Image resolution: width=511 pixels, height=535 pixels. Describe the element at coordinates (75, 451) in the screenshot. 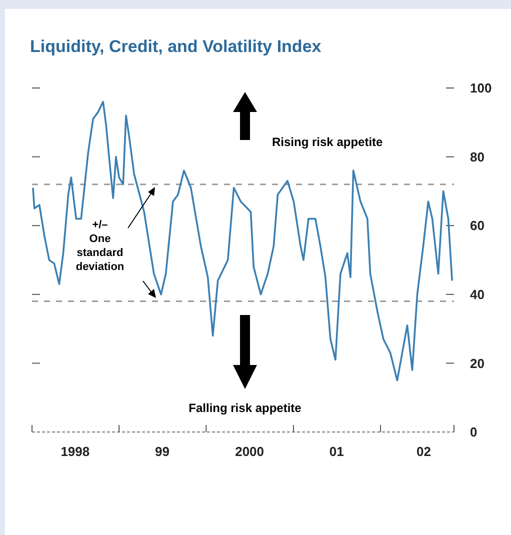

I see `x-tick-label: 1998` at that location.